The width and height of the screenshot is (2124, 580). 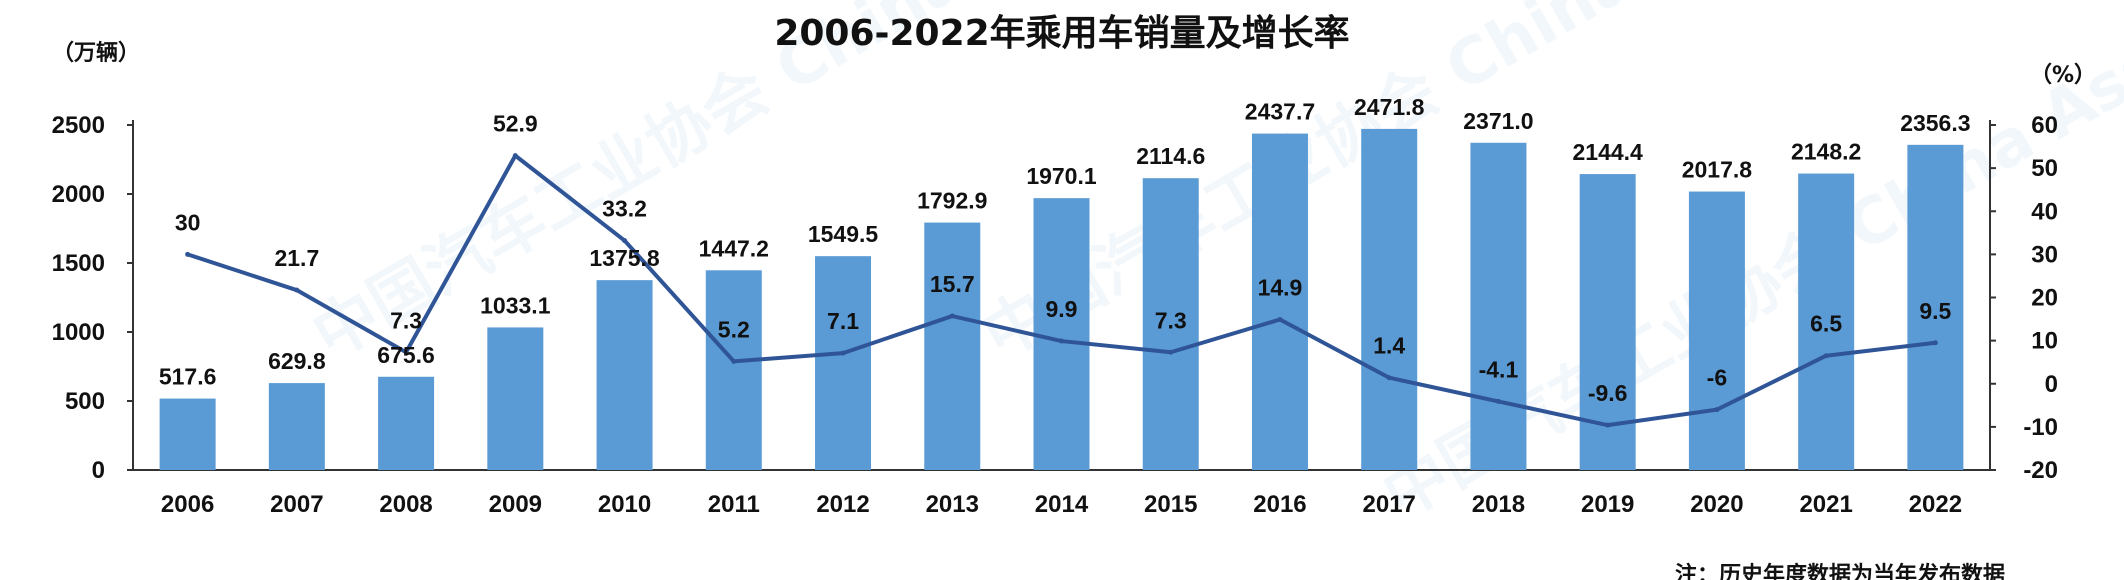 I want to click on chart-title: 2006-2022年乘用车销量及增长率, so click(x=1061, y=33).